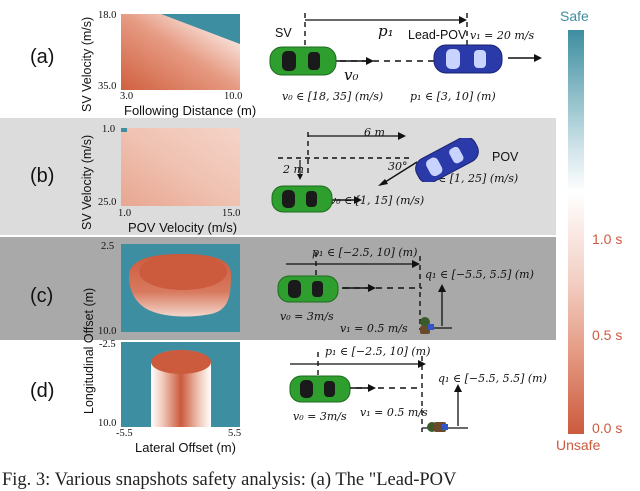  Describe the element at coordinates (427, 325) in the screenshot. I see `panel-c-pedestrian-icon` at that location.